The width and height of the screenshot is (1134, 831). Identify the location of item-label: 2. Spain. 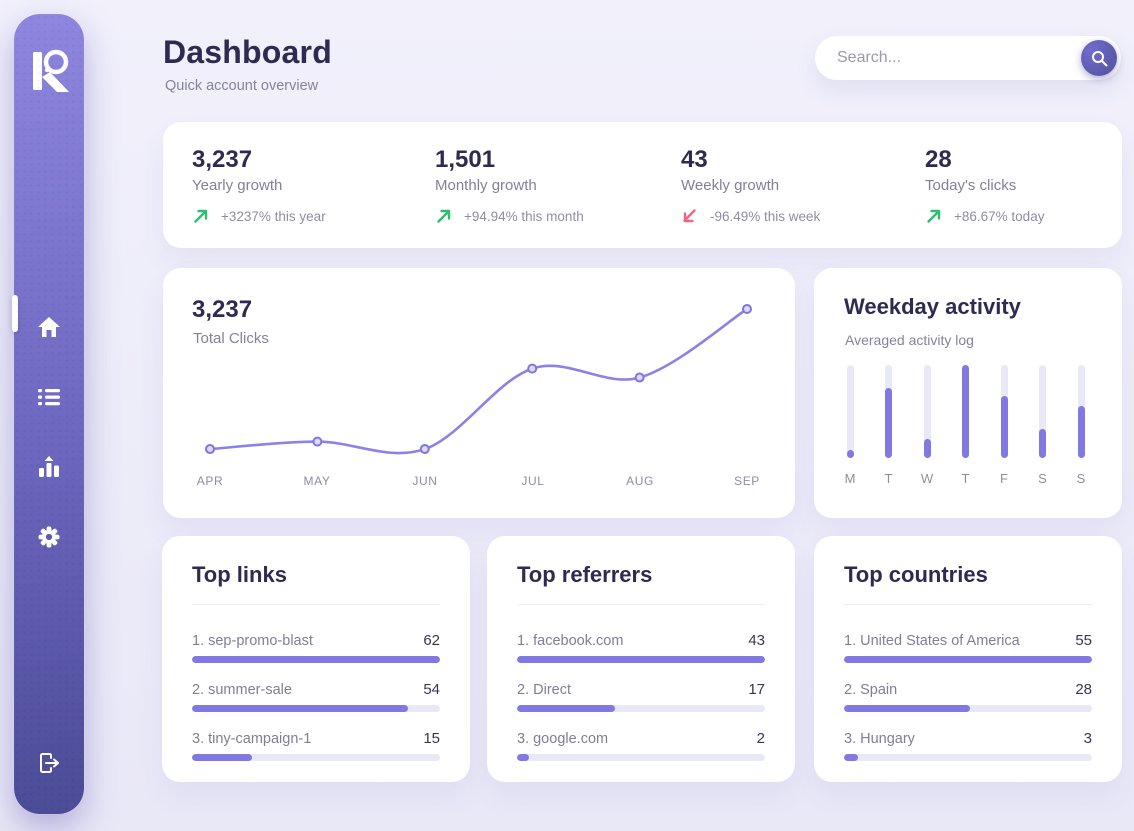
(871, 690).